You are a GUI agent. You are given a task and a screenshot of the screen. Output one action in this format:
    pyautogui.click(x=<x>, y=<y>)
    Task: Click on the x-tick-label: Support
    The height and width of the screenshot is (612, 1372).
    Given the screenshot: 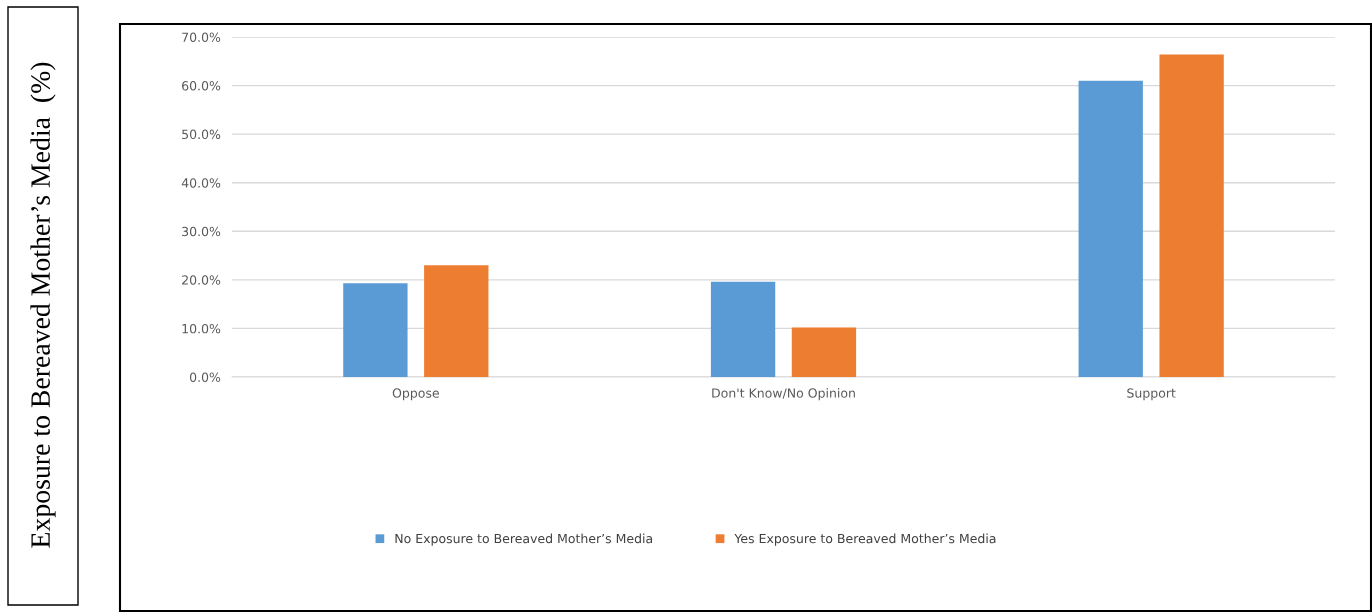 What is the action you would take?
    pyautogui.click(x=1151, y=394)
    